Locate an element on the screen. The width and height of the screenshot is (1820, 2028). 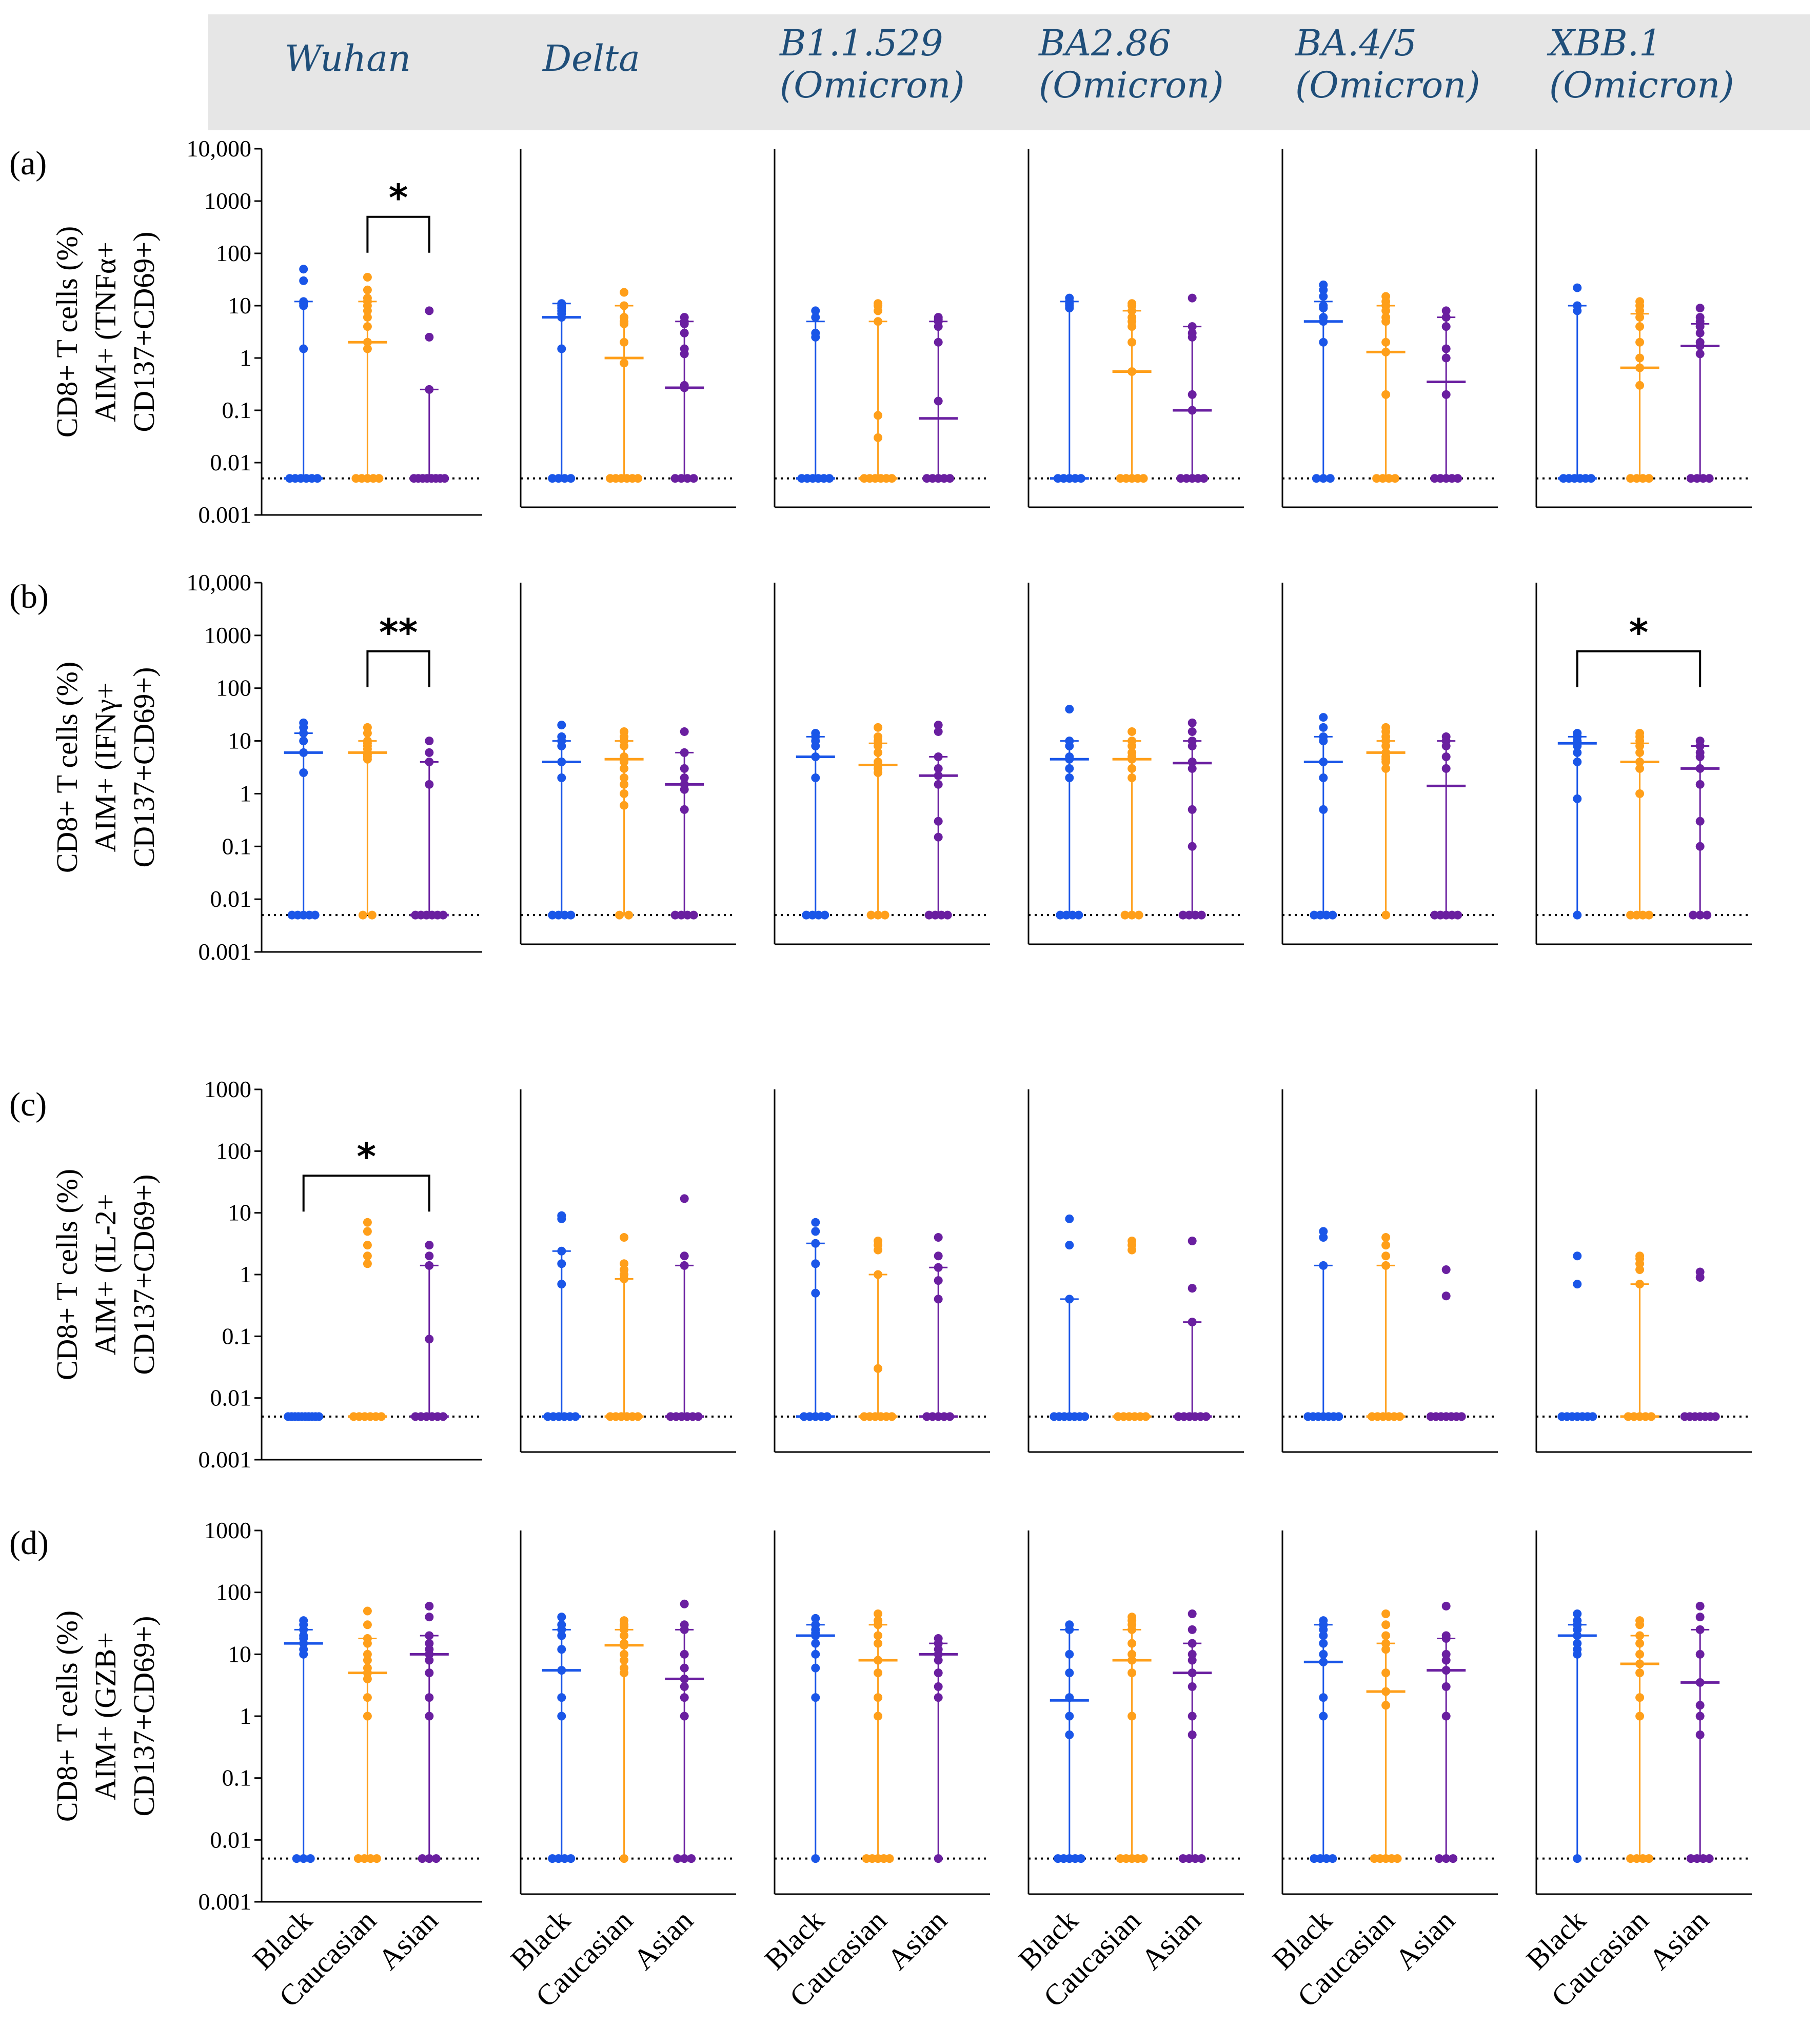
y-tick-label: 10 is located at coordinates (239, 741).